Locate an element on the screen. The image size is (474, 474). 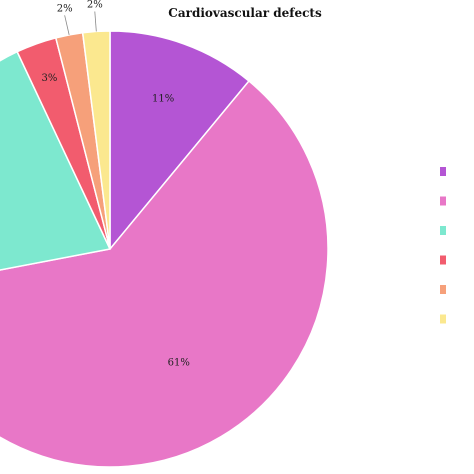
slice-label: 61% is located at coordinates (179, 362).